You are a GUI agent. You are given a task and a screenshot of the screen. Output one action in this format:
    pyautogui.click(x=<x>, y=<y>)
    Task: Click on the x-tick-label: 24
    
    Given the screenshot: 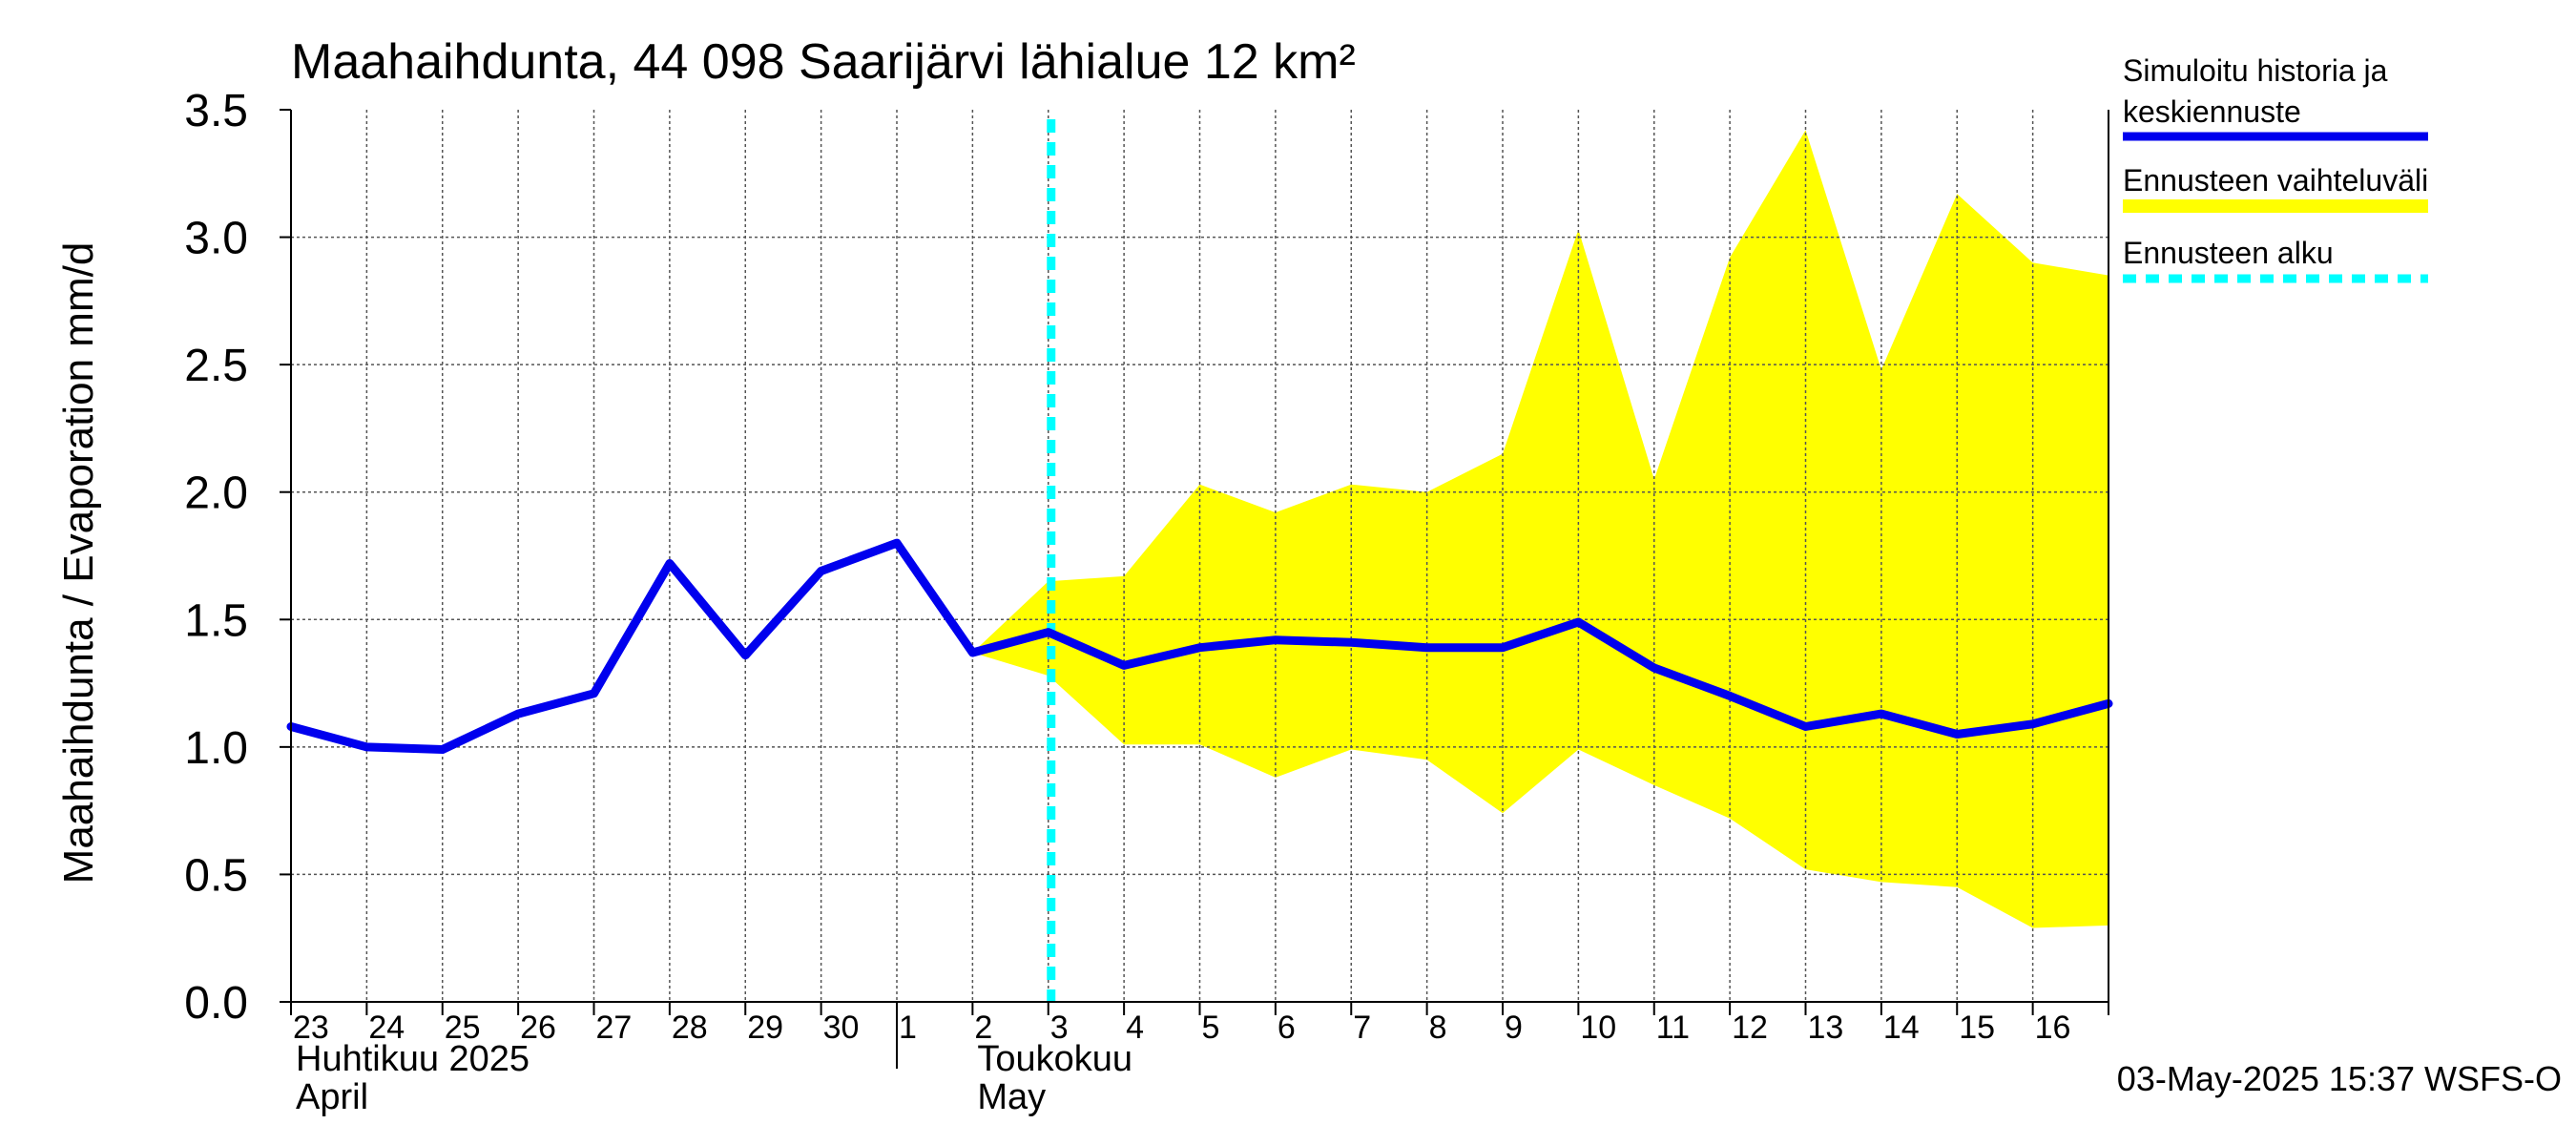 What is the action you would take?
    pyautogui.click(x=386, y=1028)
    